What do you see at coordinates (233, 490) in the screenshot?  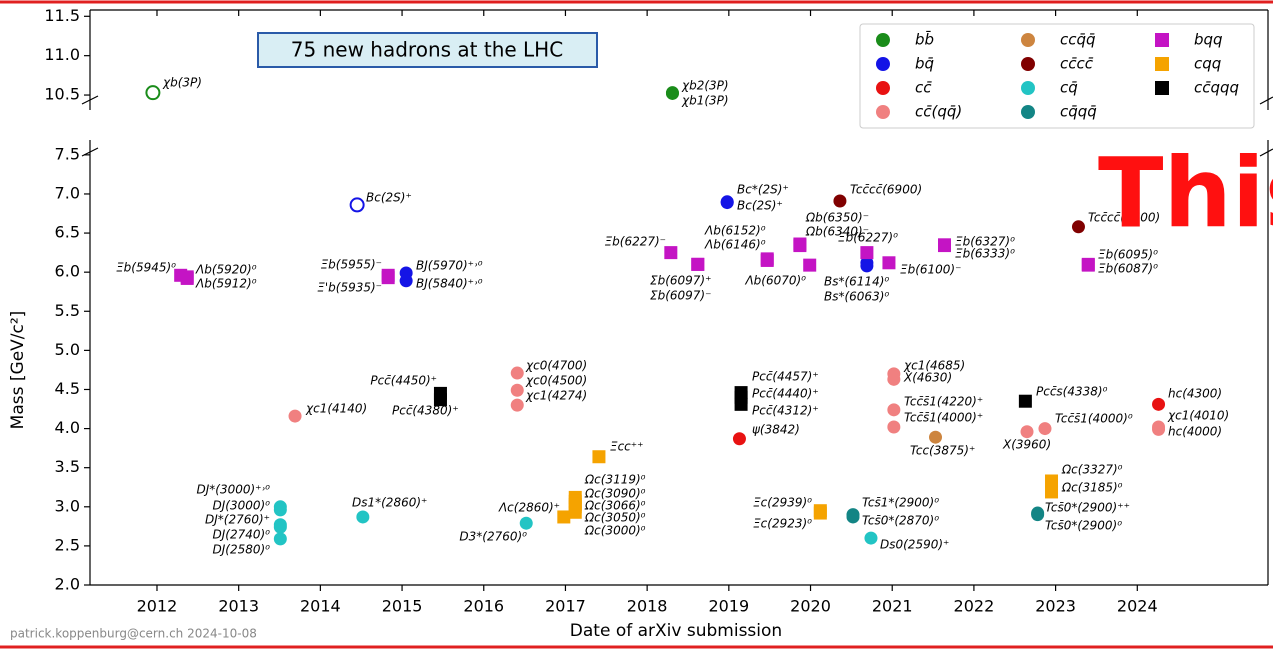 I see `point-label: DJ*(3000)⁺˒⁰` at bounding box center [233, 490].